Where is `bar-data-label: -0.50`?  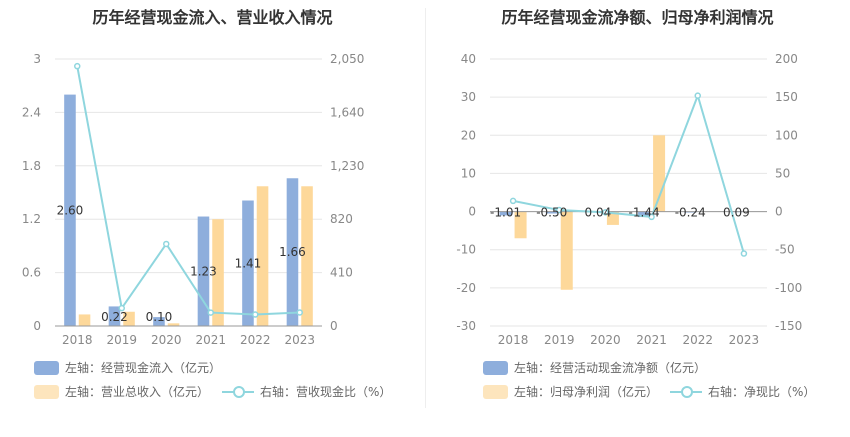 bar-data-label: -0.50 is located at coordinates (551, 213).